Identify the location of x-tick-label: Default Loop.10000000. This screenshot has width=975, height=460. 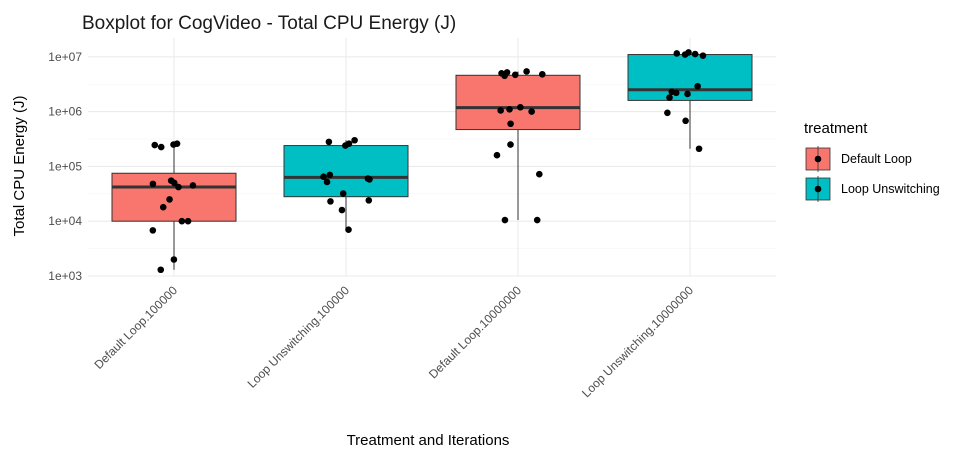
(475, 332).